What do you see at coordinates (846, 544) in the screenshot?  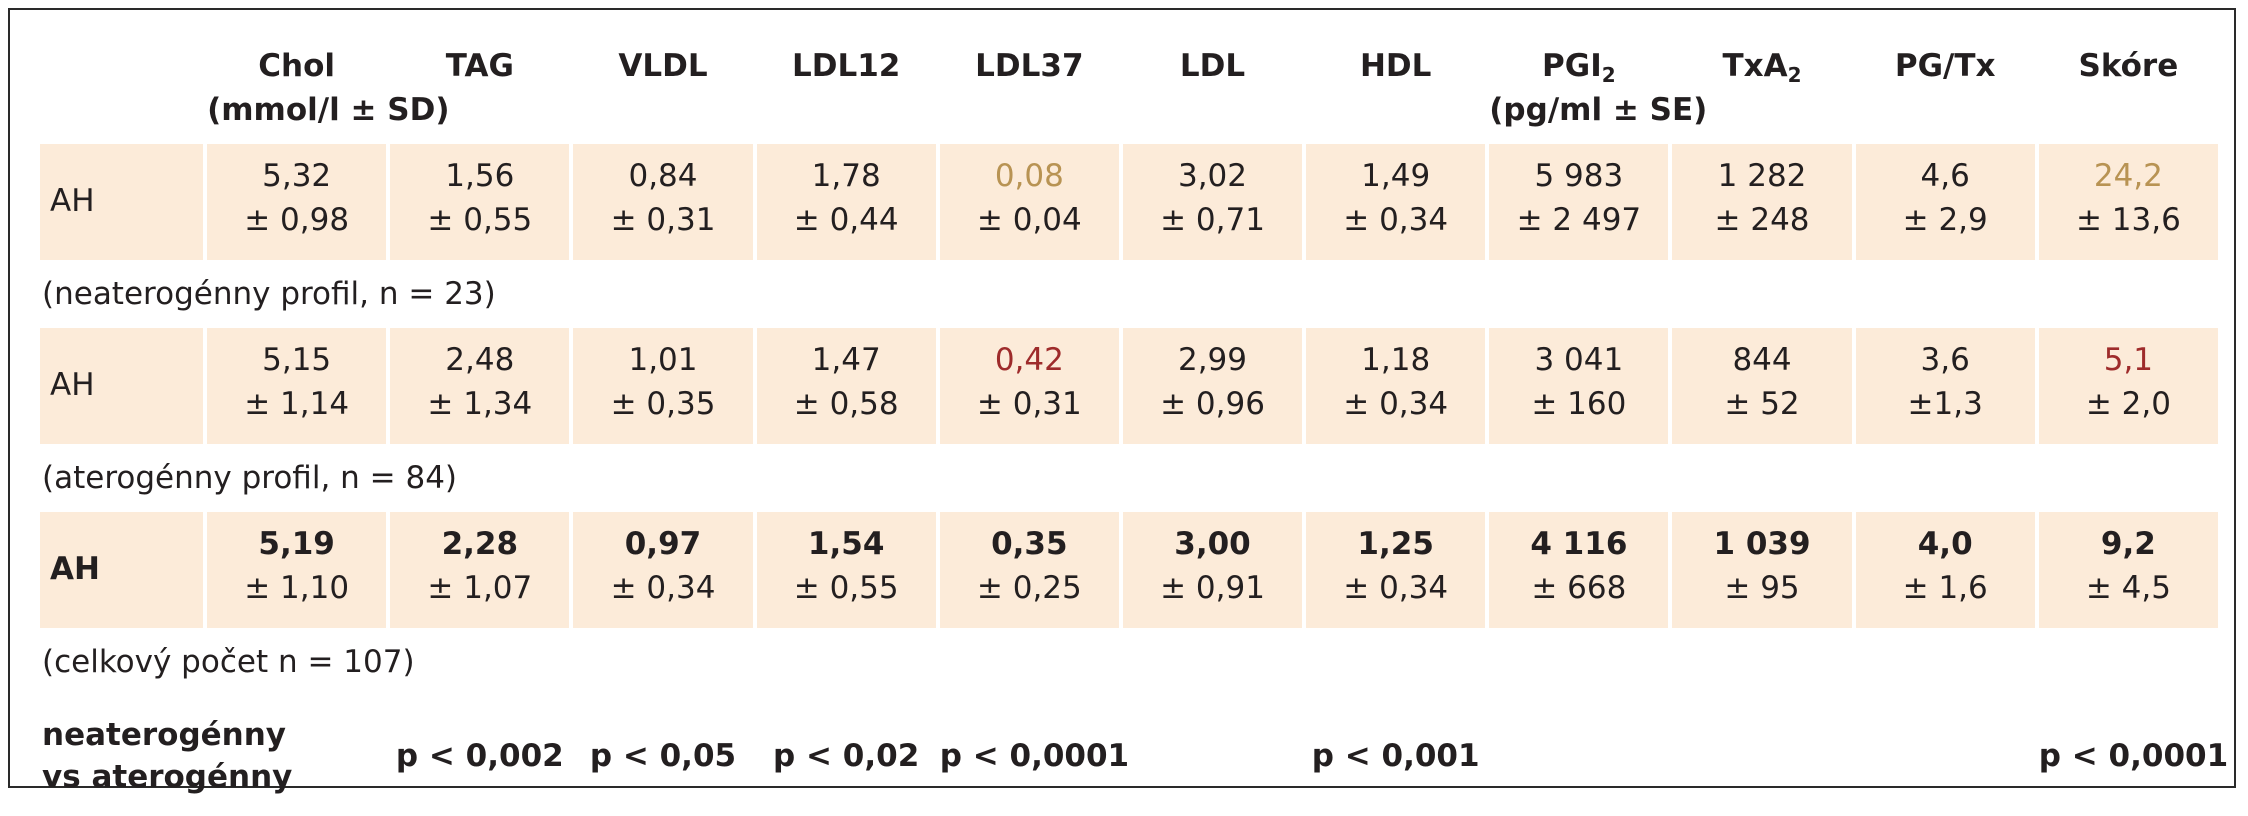 I see `cell-mean: 1,54` at bounding box center [846, 544].